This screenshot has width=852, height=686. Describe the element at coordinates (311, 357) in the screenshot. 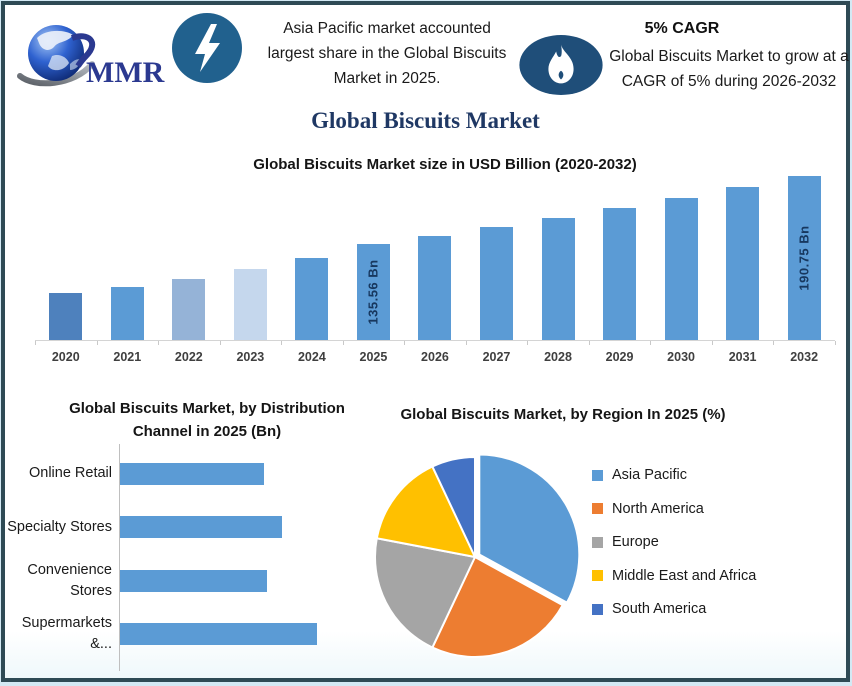

I see `x-axis-label-2024: 2024` at that location.